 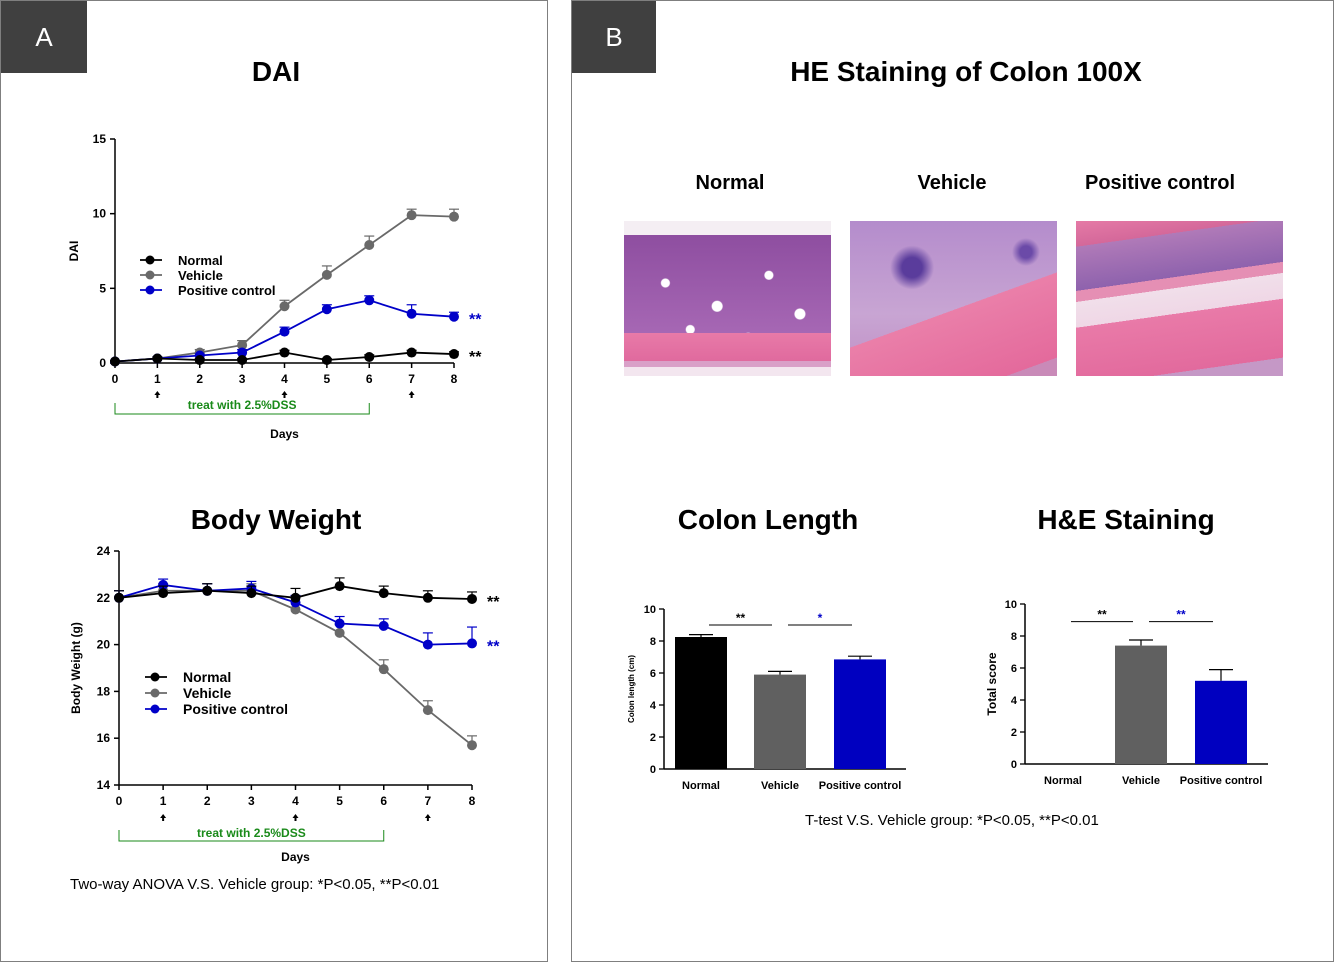 What do you see at coordinates (650, 610) in the screenshot?
I see `colon_length-y-tick-label: 10` at bounding box center [650, 610].